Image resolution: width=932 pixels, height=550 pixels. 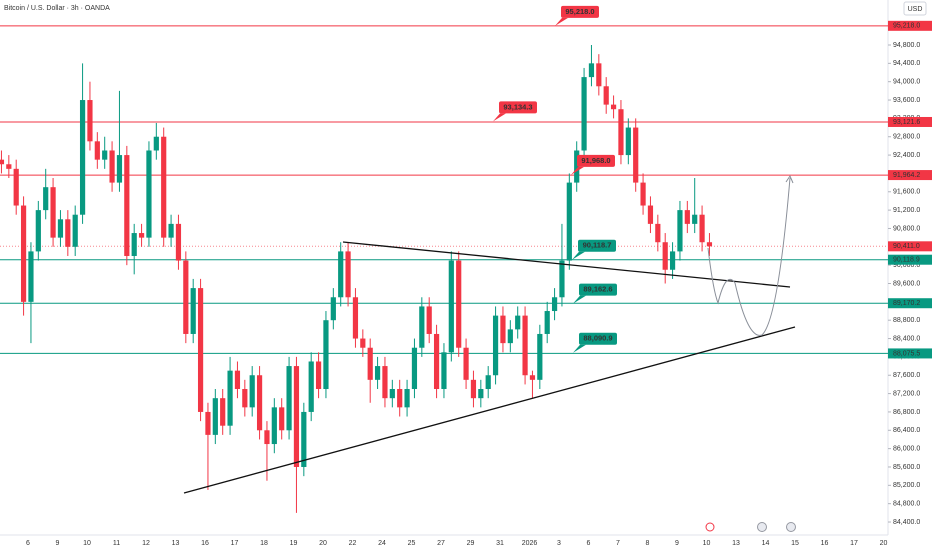 What do you see at coordinates (648, 543) in the screenshot?
I see `x-tick-label: 8` at bounding box center [648, 543].